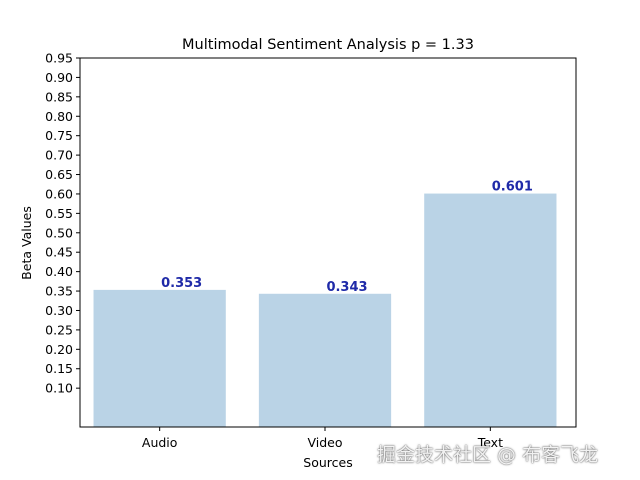 The width and height of the screenshot is (640, 480). Describe the element at coordinates (346, 287) in the screenshot. I see `value-label: 0.343` at that location.